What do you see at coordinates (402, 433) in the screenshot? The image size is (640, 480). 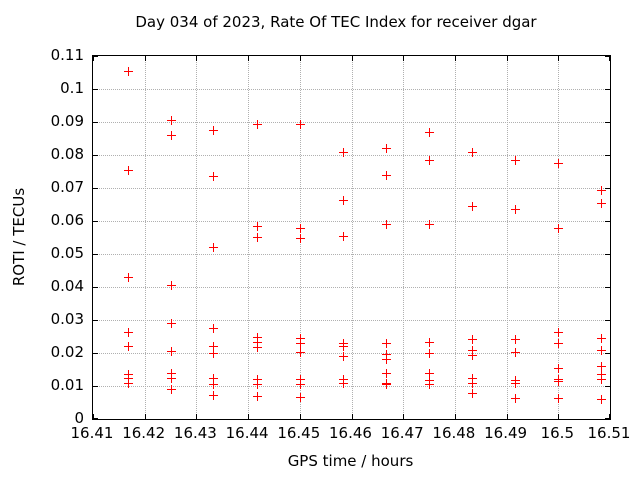 I see `x-tick-label: 16.47` at bounding box center [402, 433].